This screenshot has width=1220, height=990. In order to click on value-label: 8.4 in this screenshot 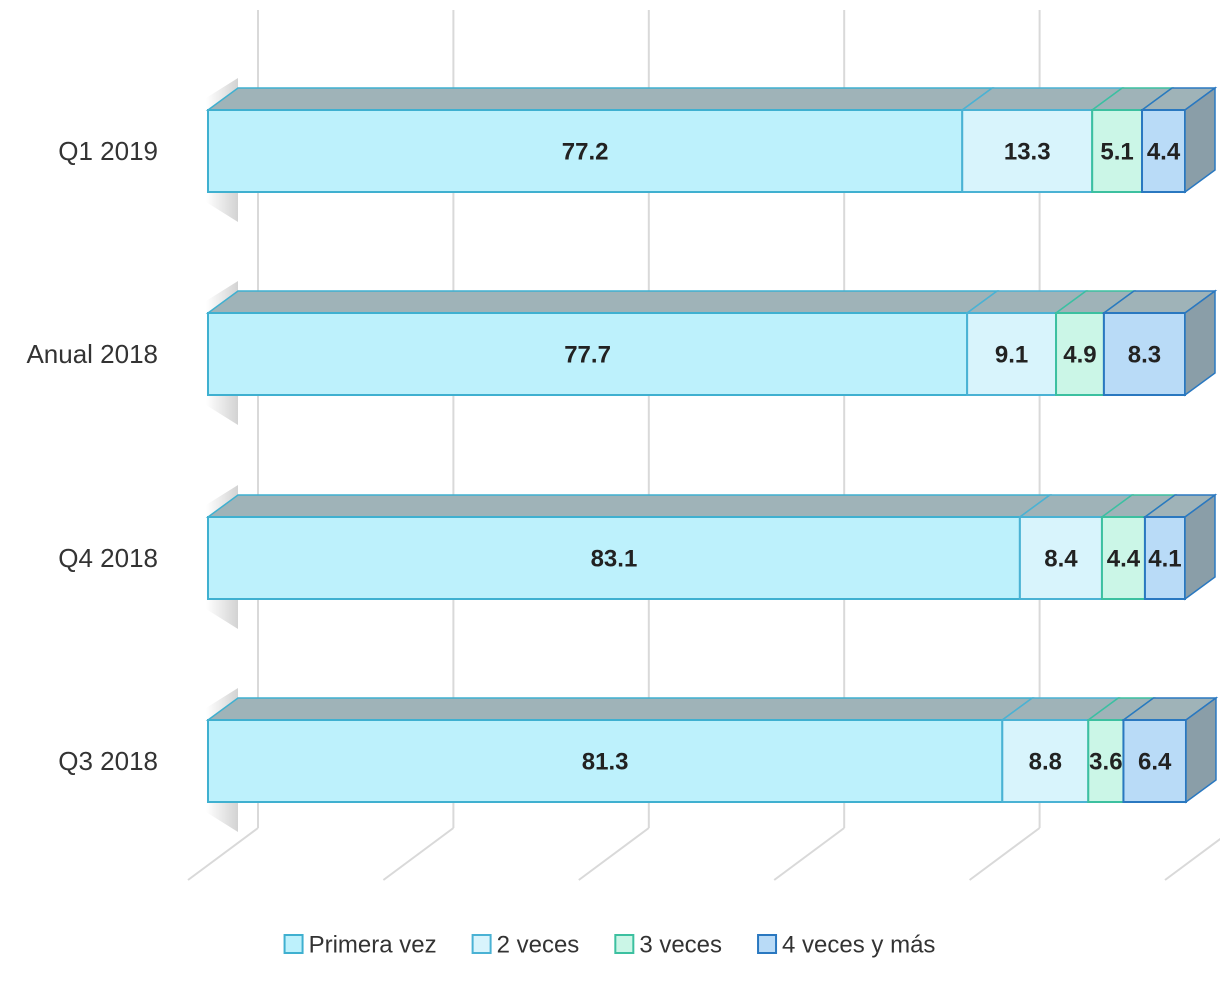, I will do `click(1061, 558)`.